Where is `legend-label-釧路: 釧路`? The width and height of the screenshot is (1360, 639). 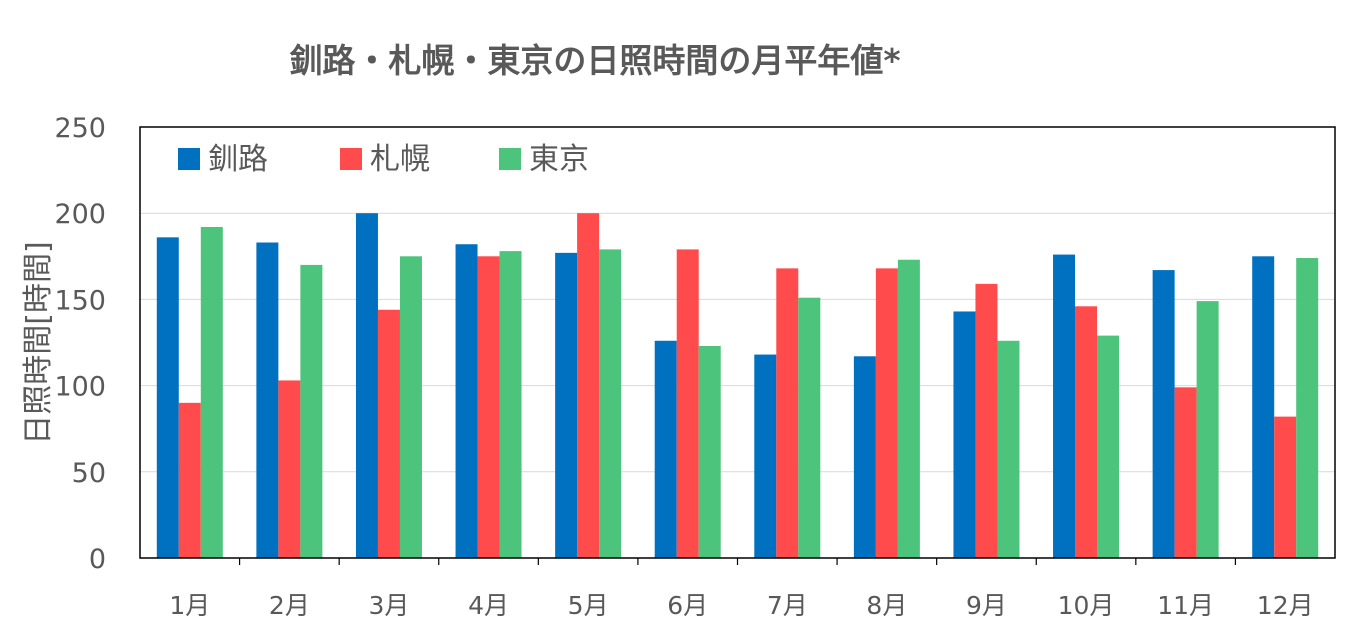
legend-label-釧路: 釧路 is located at coordinates (238, 159).